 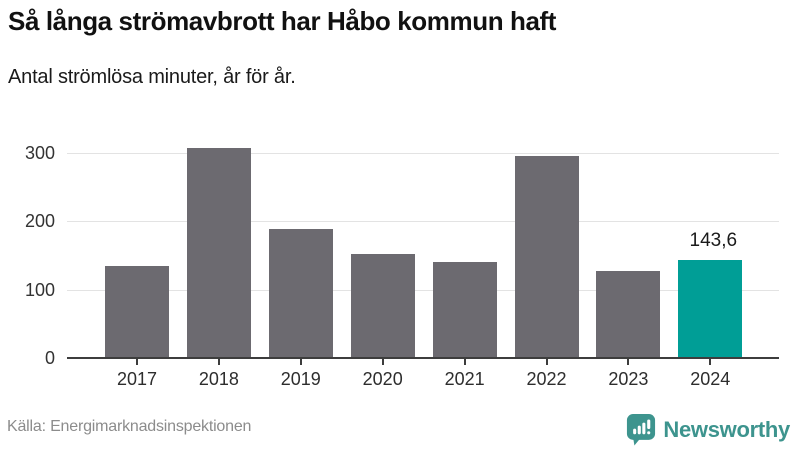 What do you see at coordinates (710, 308) in the screenshot?
I see `bar-2024` at bounding box center [710, 308].